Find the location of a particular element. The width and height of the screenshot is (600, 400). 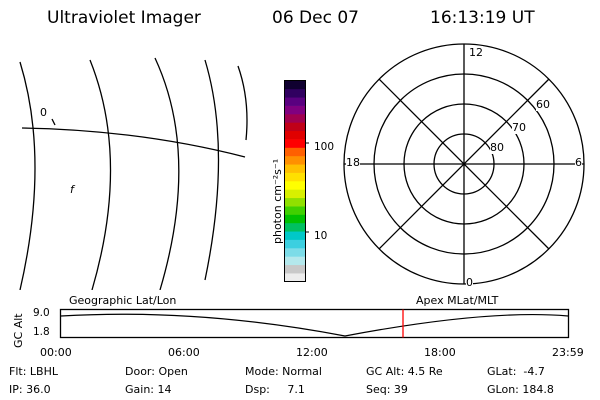

apex-coords-label: Apex MLat/MLT is located at coordinates (457, 300).